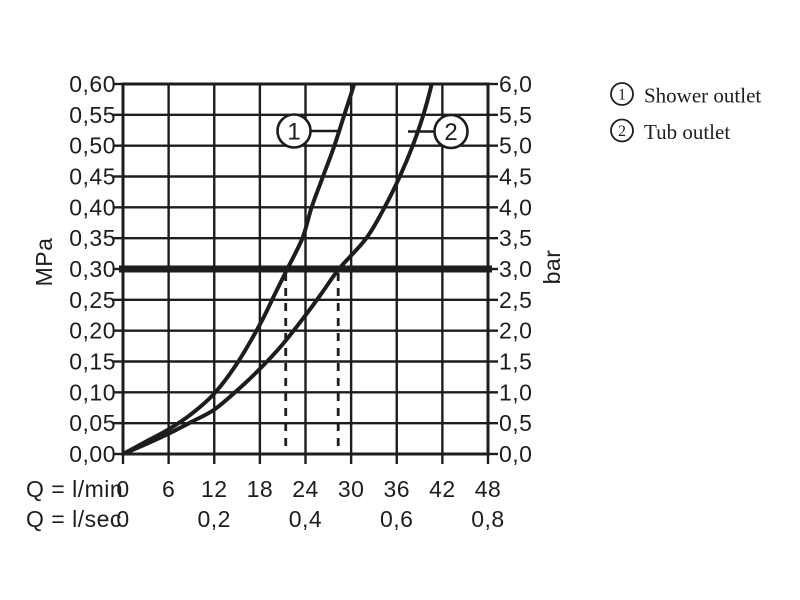  I want to click on callout-1-circle, so click(294, 131).